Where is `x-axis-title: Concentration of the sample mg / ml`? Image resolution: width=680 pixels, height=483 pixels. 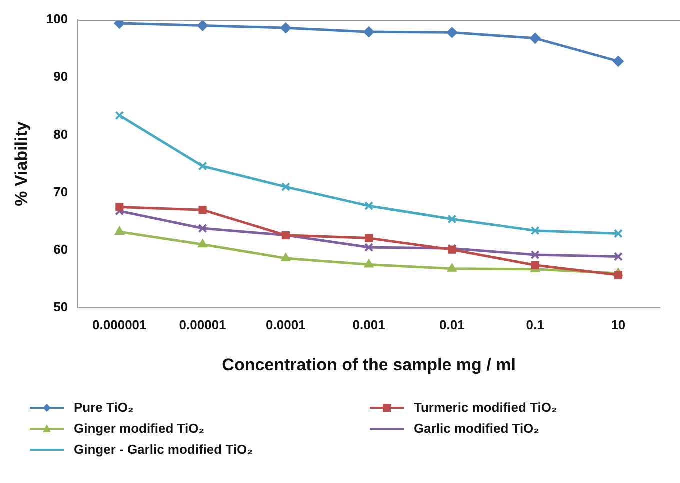
x-axis-title: Concentration of the sample mg / ml is located at coordinates (369, 364).